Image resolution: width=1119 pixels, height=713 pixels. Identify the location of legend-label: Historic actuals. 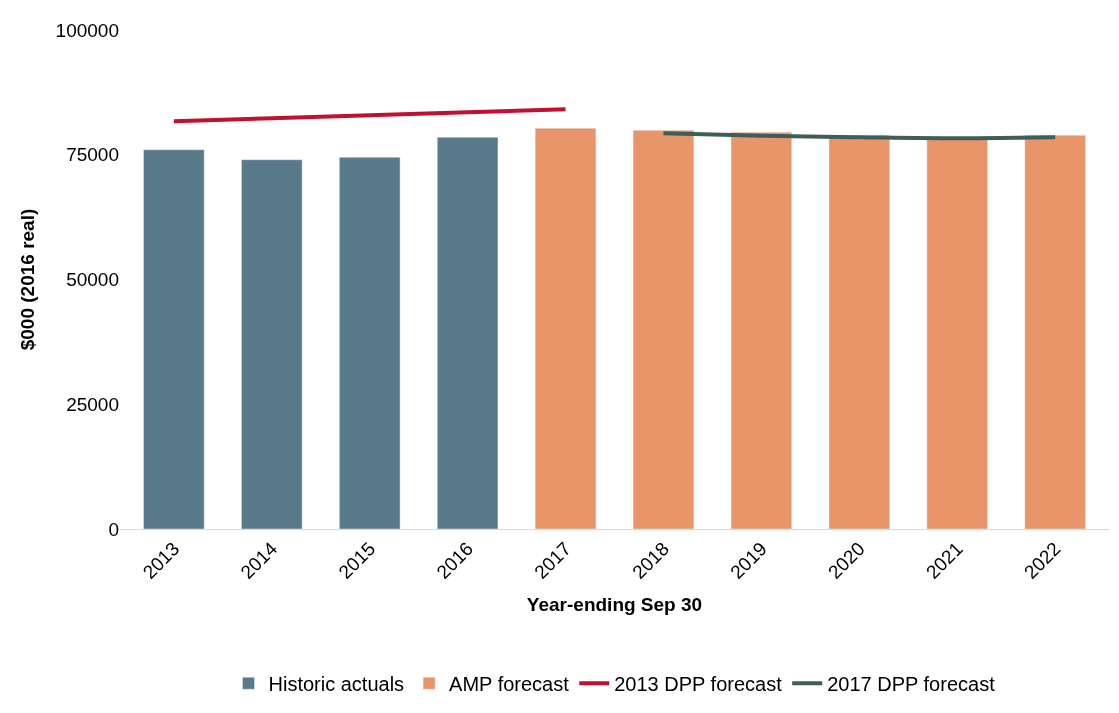
(336, 684).